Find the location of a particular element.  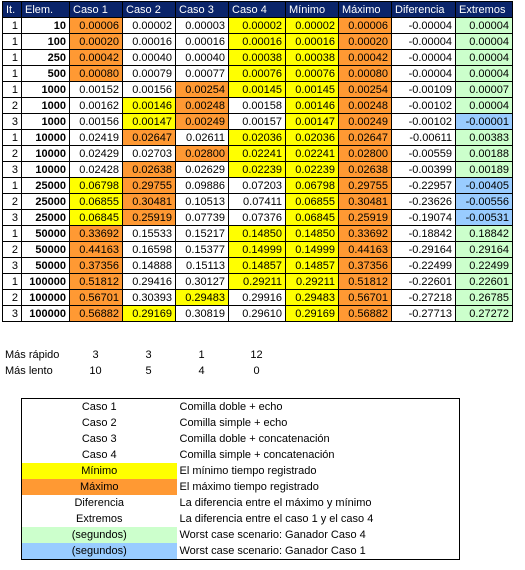

column-header: Caso 2 is located at coordinates (149, 9).